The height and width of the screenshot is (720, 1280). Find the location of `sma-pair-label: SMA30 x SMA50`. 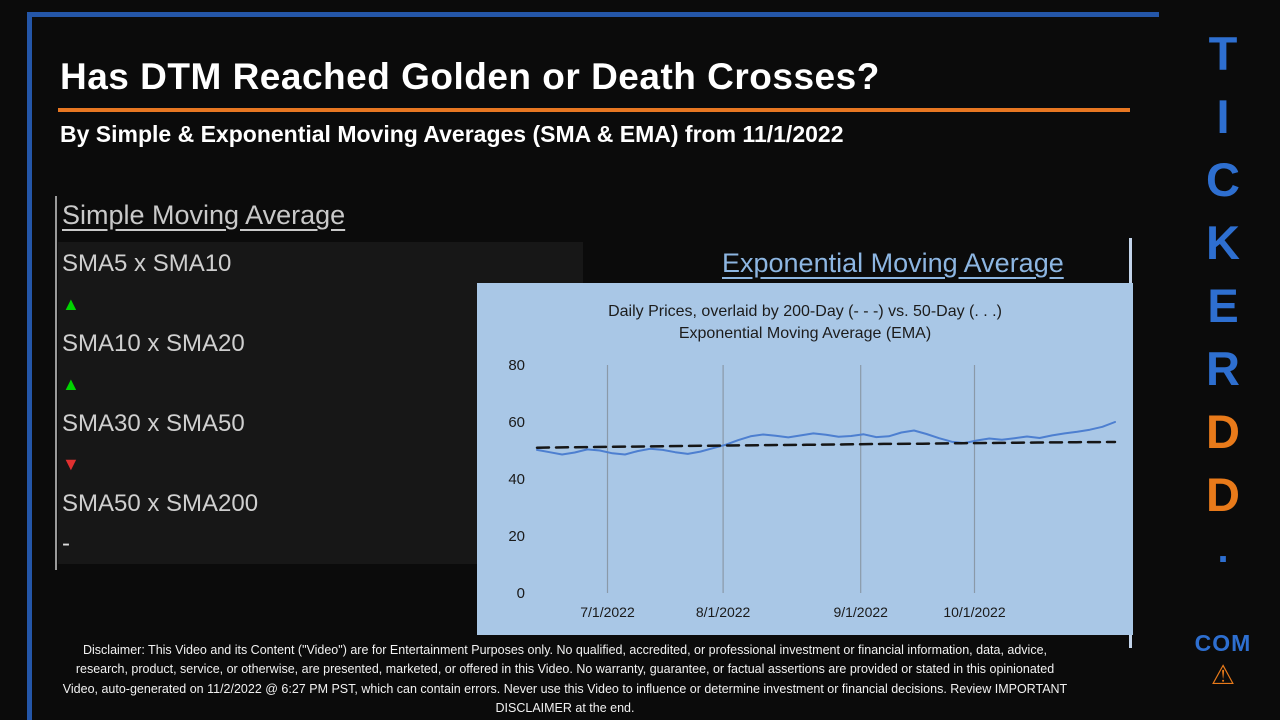

sma-pair-label: SMA30 x SMA50 is located at coordinates (153, 423).